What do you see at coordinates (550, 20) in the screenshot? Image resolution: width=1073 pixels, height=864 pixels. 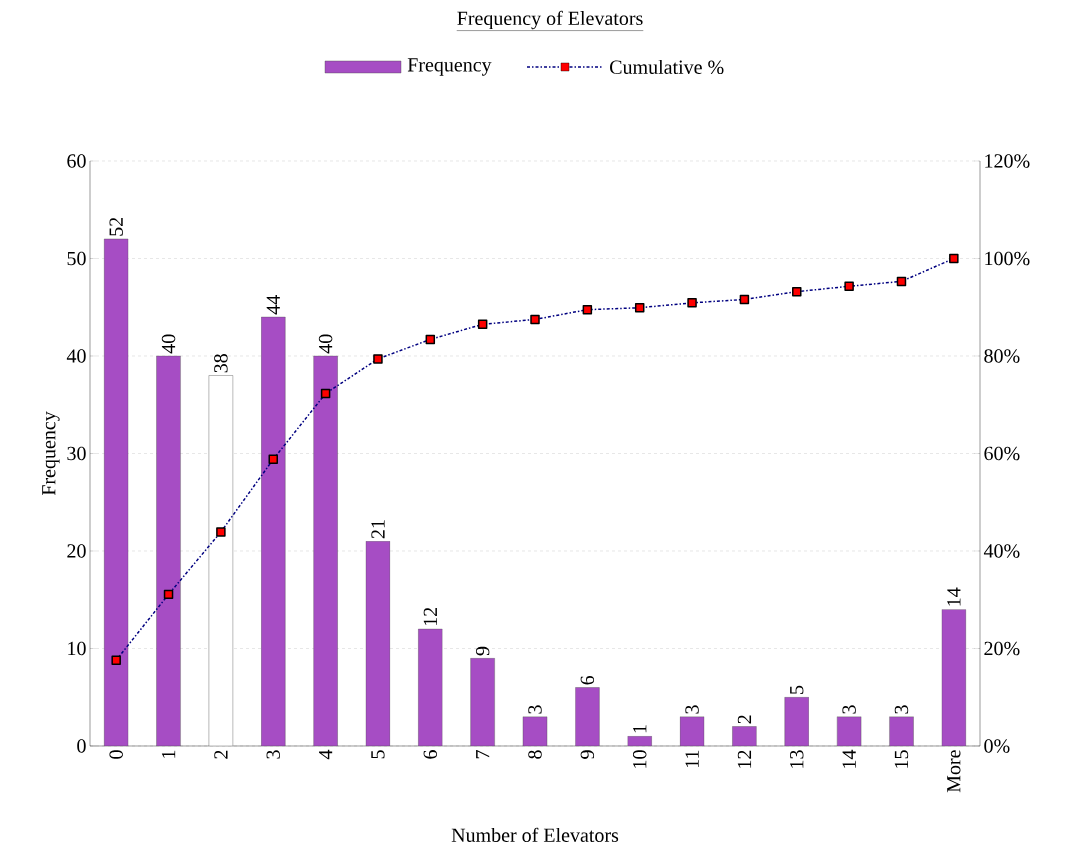 I see `chart-title: Frequency of Elevators` at bounding box center [550, 20].